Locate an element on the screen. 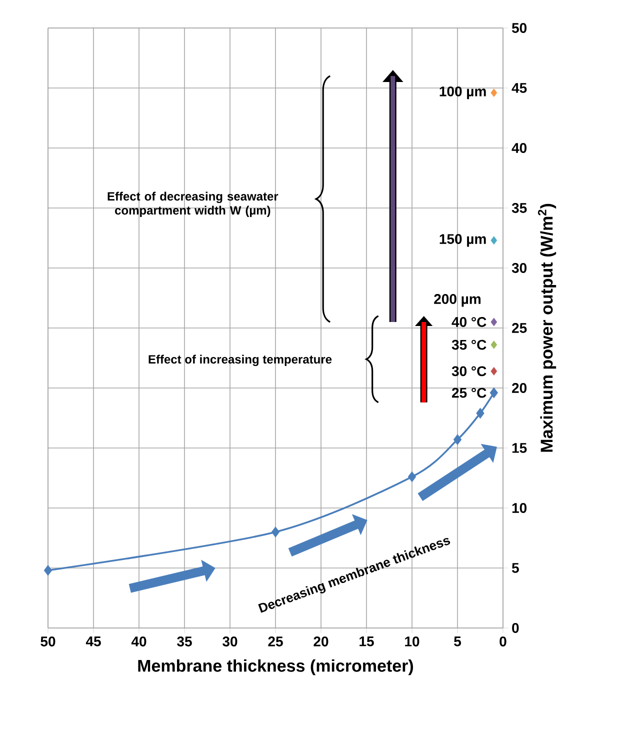 The width and height of the screenshot is (625, 743). x-tick-label: 15 is located at coordinates (367, 641).